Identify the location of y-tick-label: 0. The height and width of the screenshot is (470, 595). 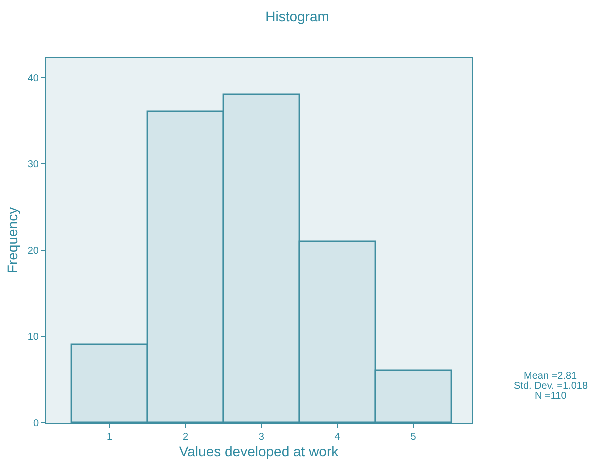
(36, 424).